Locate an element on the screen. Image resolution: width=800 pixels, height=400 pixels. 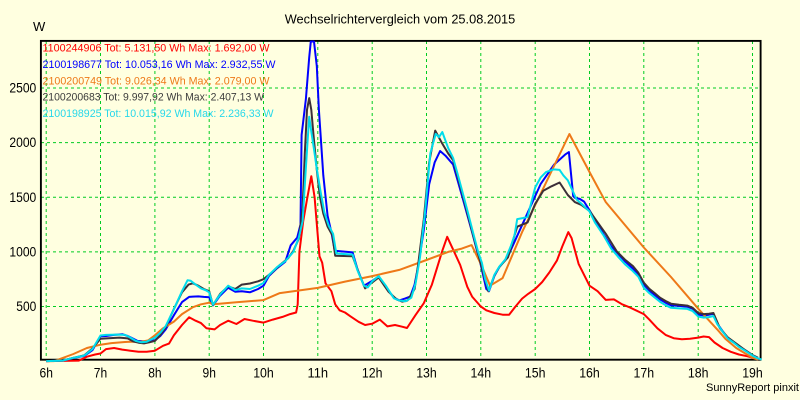
svg-text: 2000 is located at coordinates (22, 142).